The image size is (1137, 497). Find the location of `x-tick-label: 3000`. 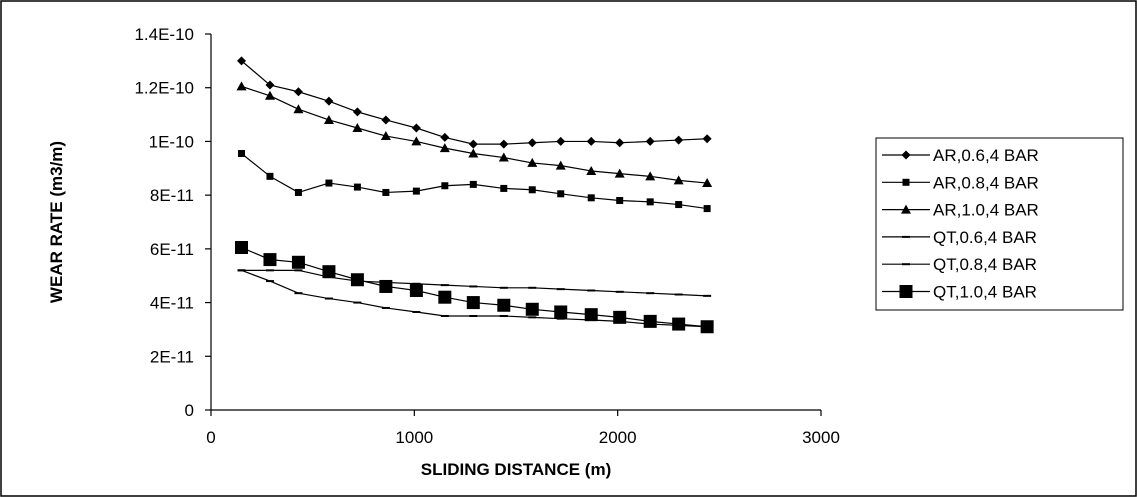

x-tick-label: 3000 is located at coordinates (821, 437).